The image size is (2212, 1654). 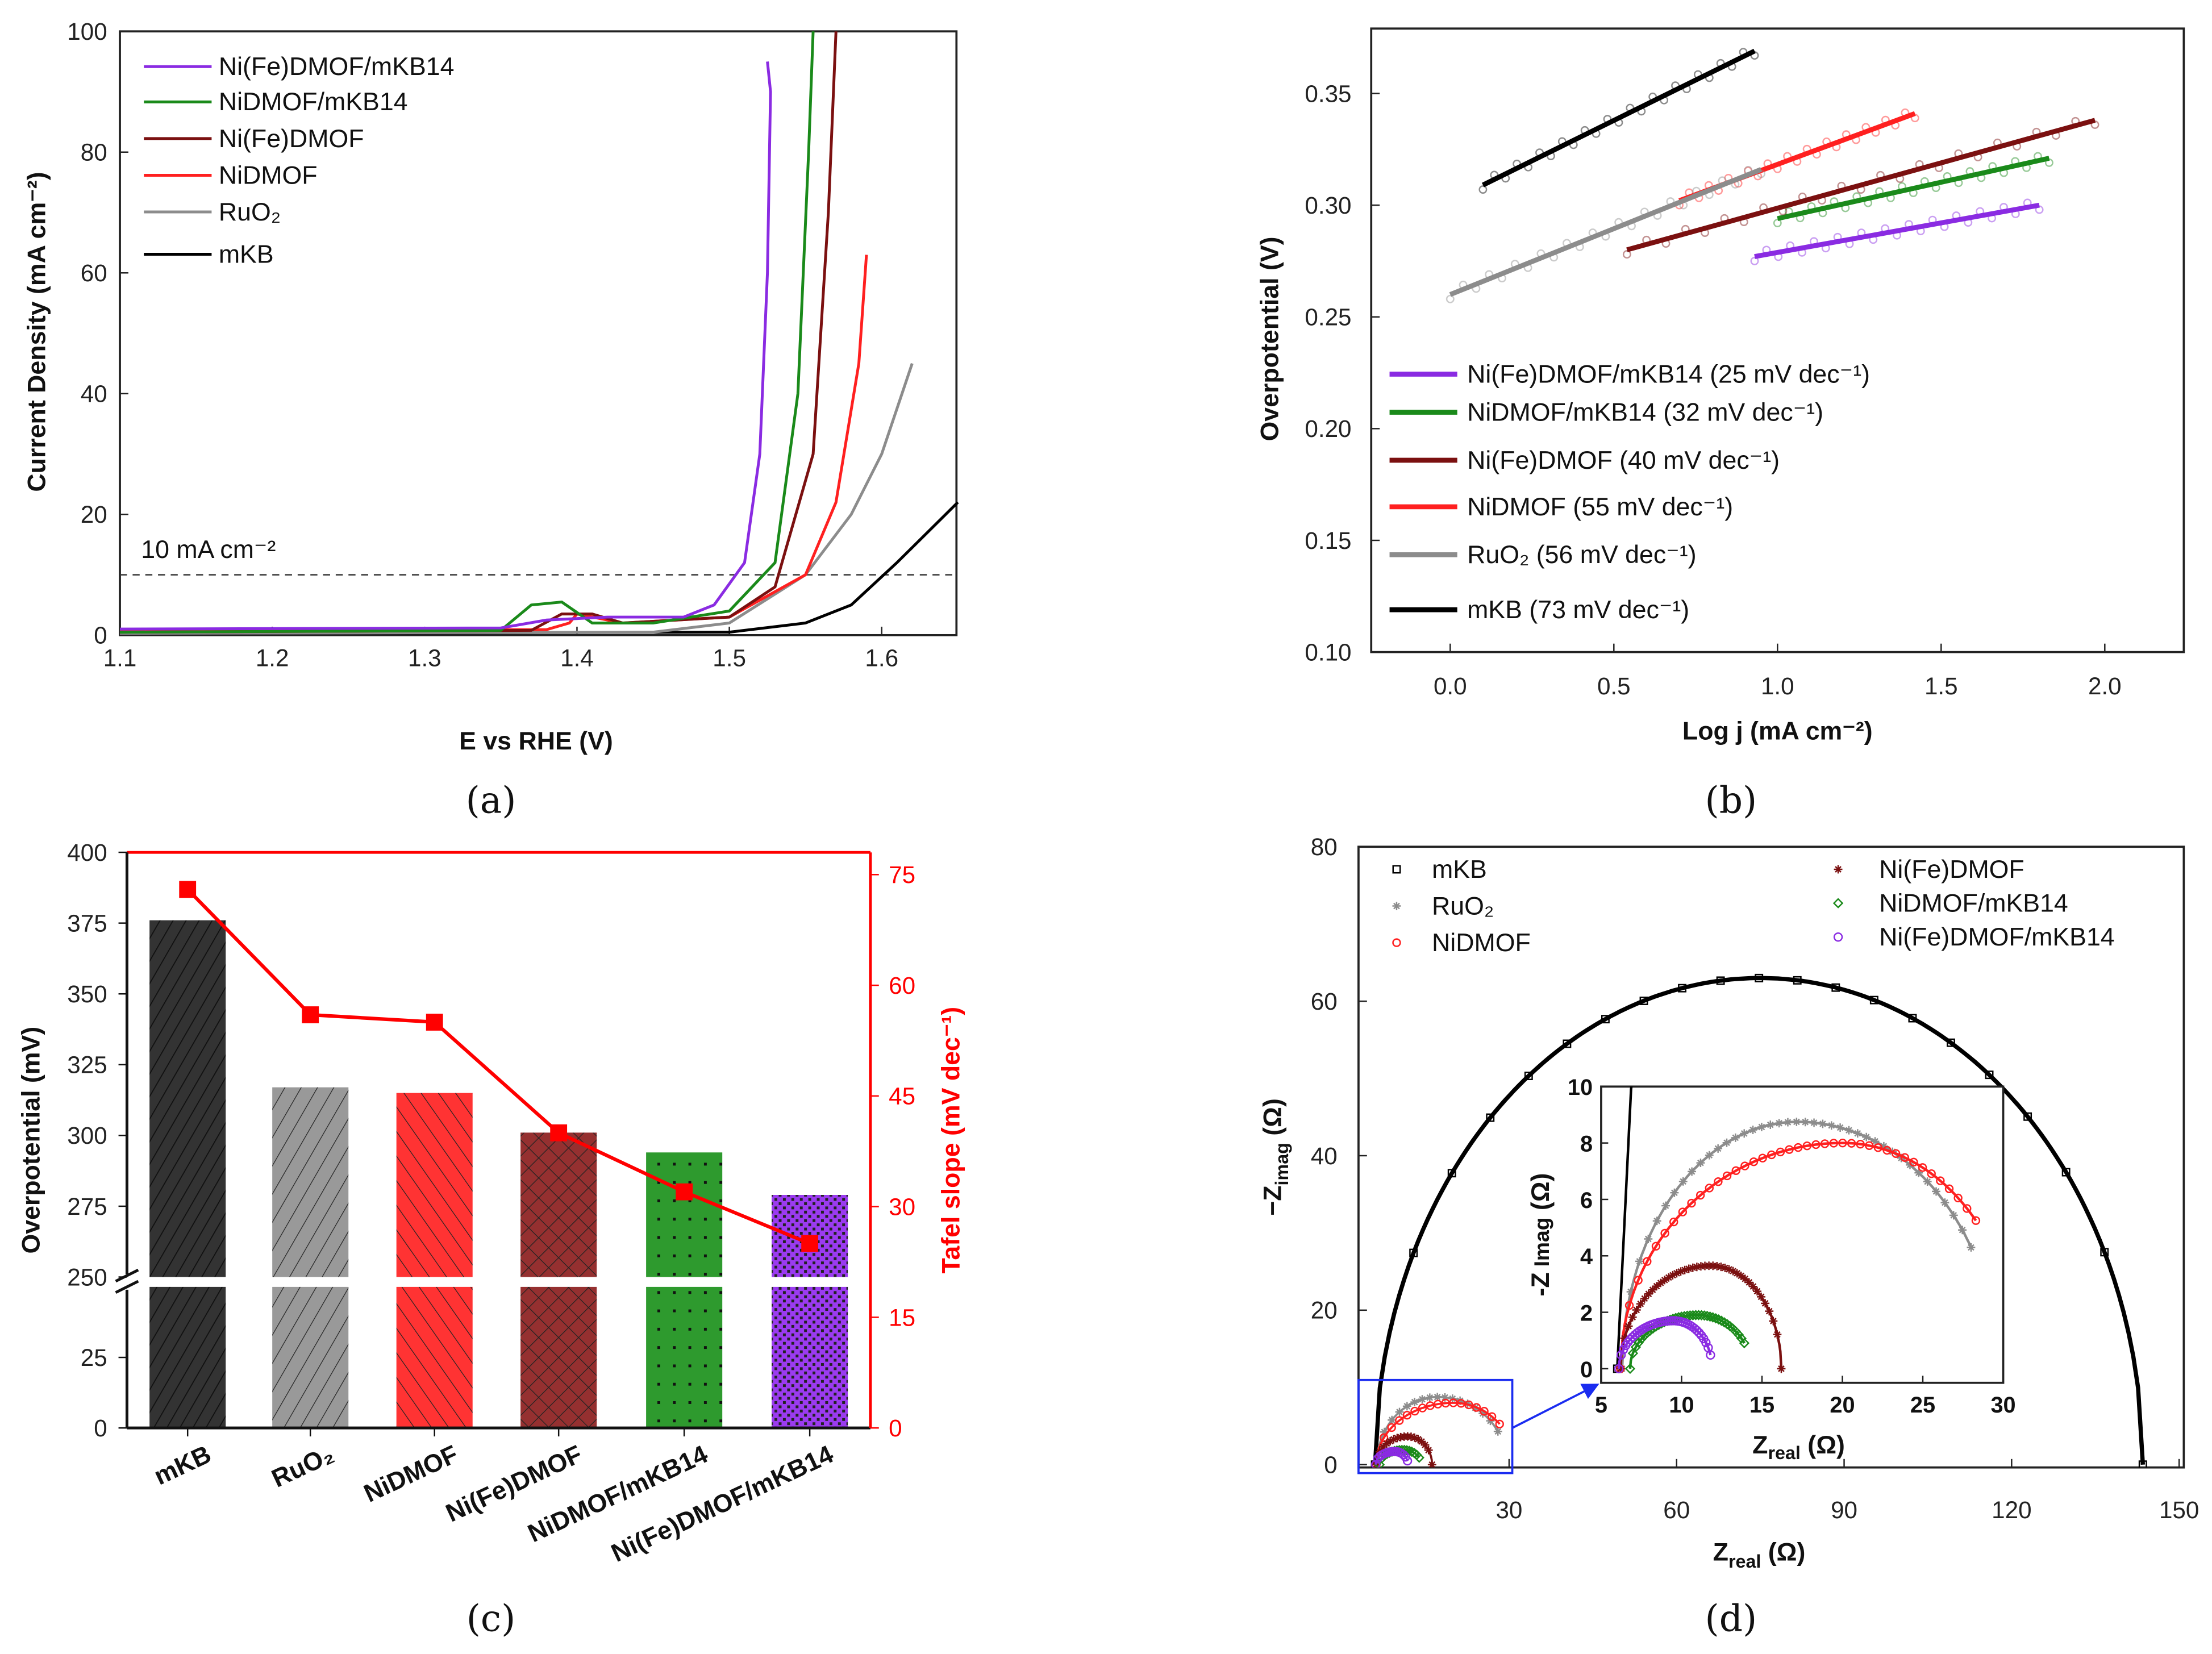 I want to click on y-tick-label: 275, so click(x=87, y=1206).